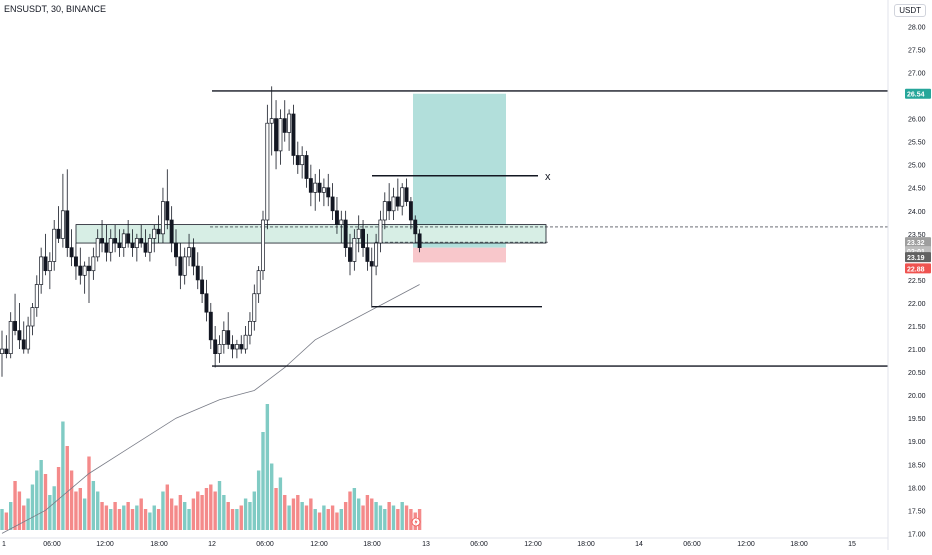 Image resolution: width=932 pixels, height=555 pixels. I want to click on price-tick-label: 24.50, so click(917, 189).